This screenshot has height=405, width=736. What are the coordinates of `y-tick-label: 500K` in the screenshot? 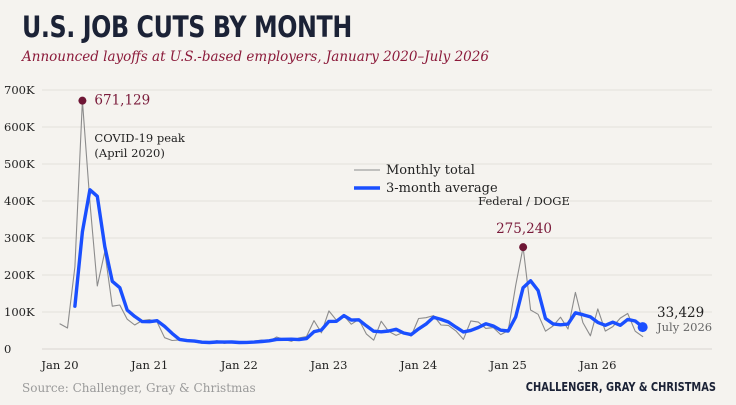 It's located at (19, 164).